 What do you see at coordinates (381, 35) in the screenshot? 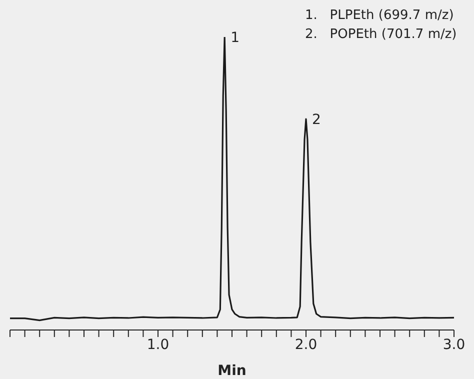
I see `annotation: 2. POPEth (701.7 m/z)` at bounding box center [381, 35].